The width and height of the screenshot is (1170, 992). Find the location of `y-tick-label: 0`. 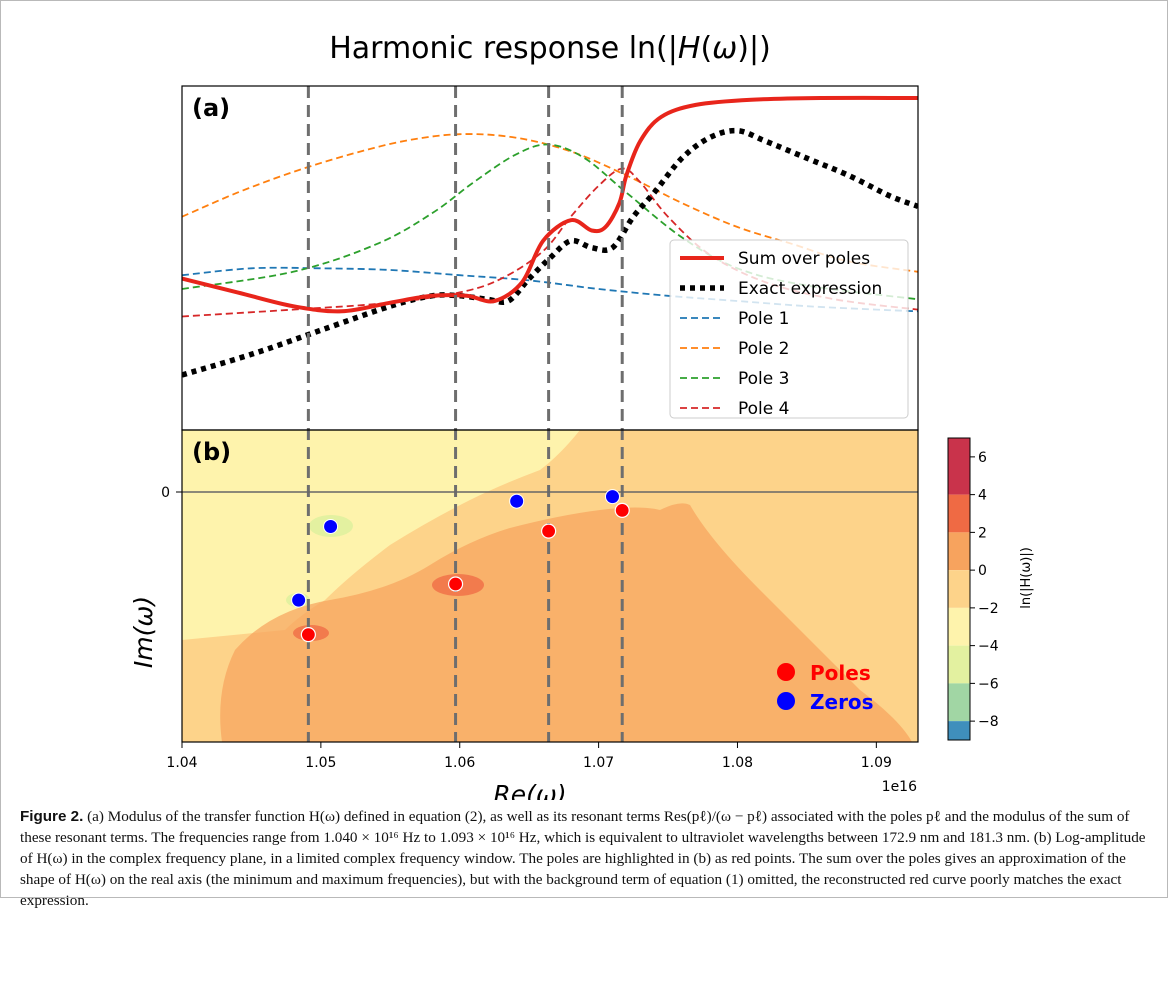

y-tick-label: 0 is located at coordinates (165, 493).